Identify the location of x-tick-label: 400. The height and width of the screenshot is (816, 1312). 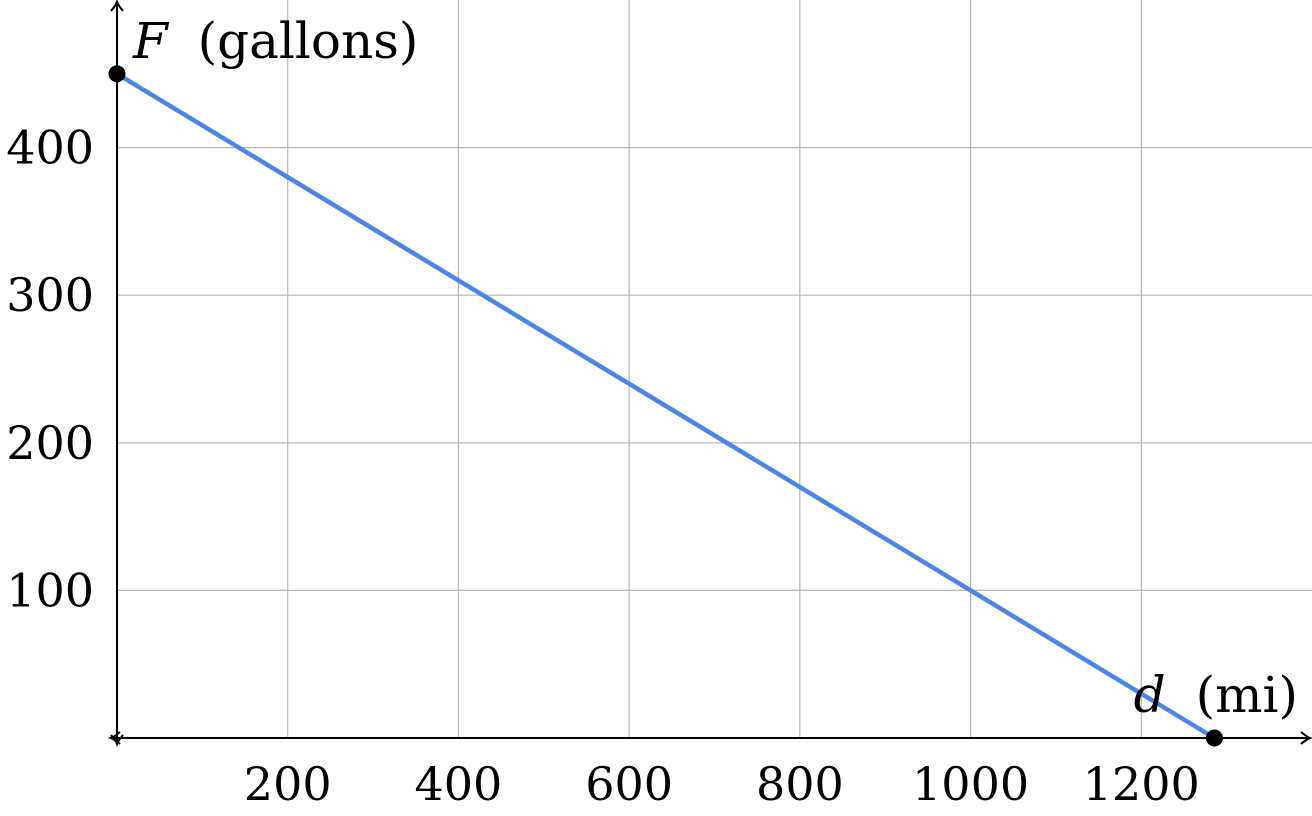
(459, 784).